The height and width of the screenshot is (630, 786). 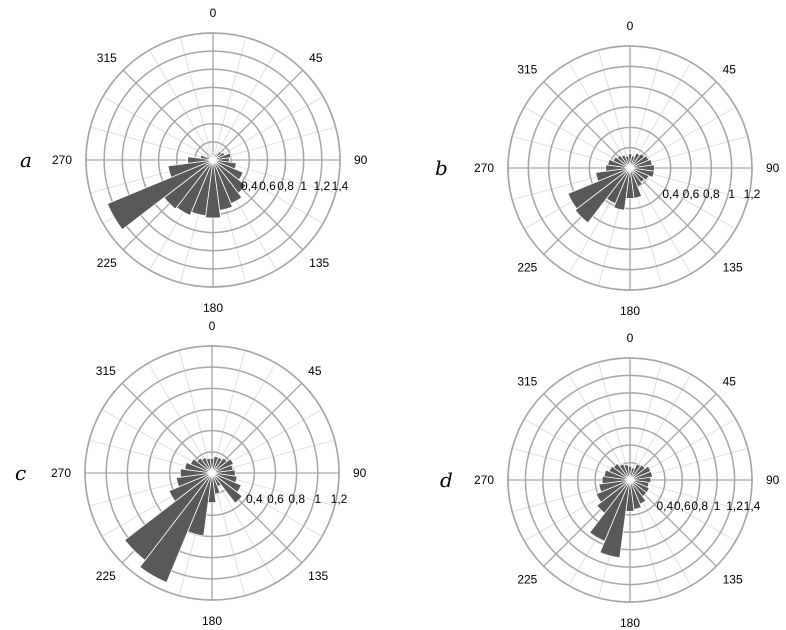 What do you see at coordinates (212, 621) in the screenshot?
I see `direction-label-180: 180` at bounding box center [212, 621].